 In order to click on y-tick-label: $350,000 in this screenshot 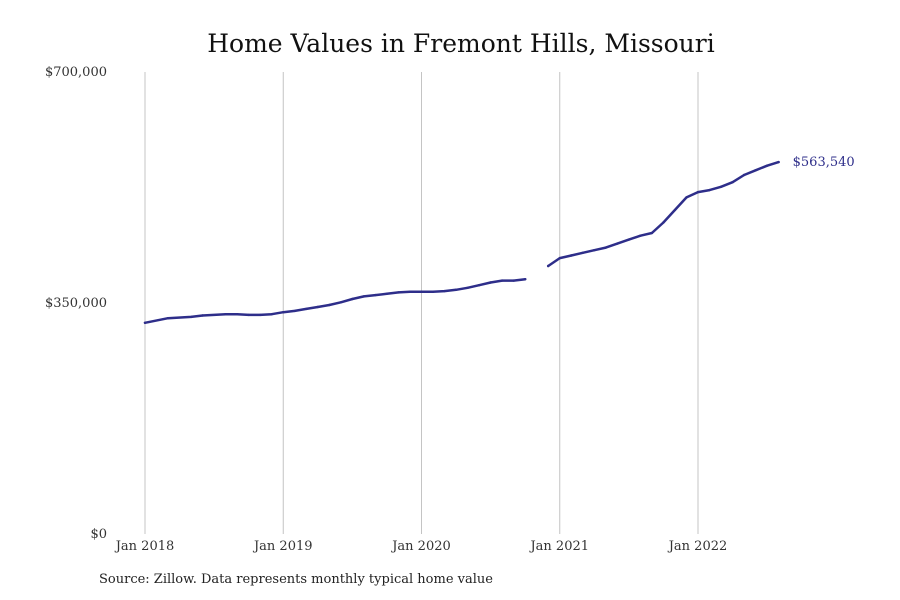, I will do `click(76, 303)`.